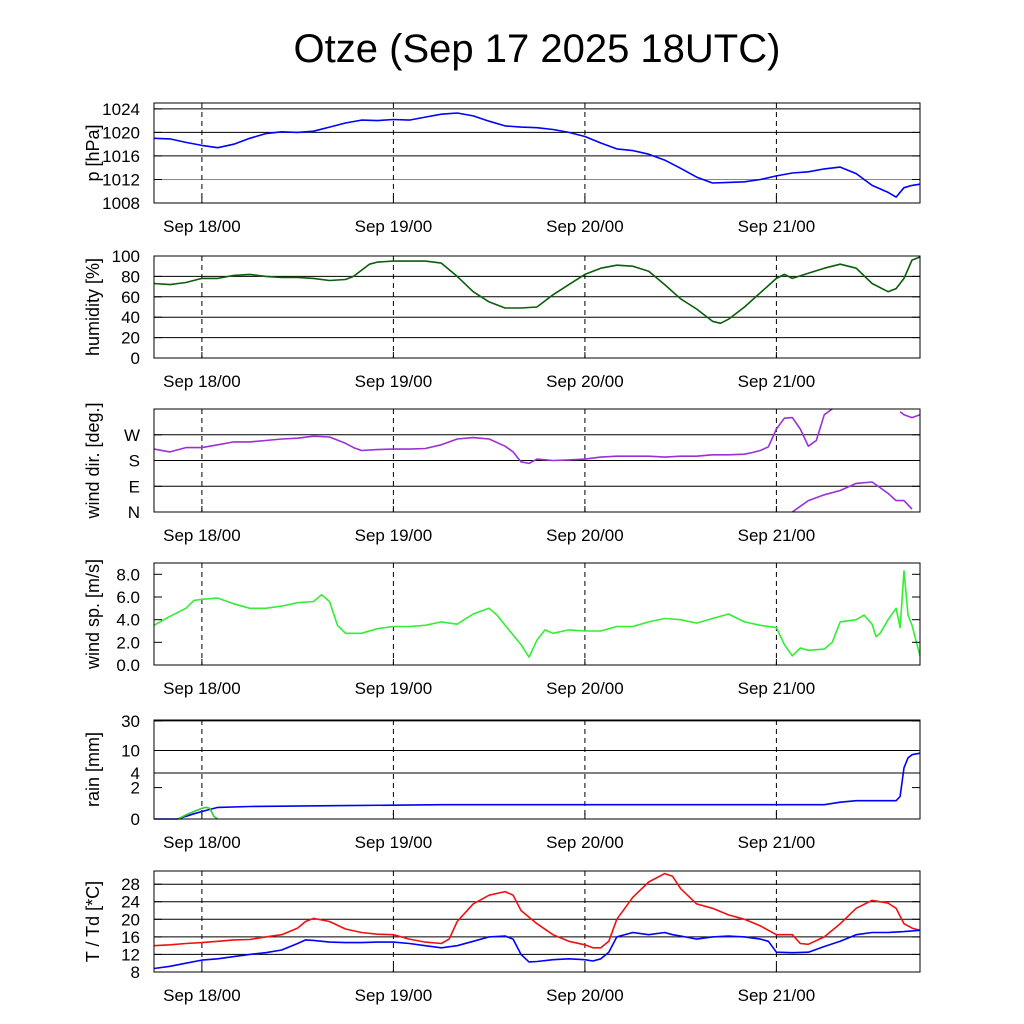 The width and height of the screenshot is (1024, 1024). I want to click on y-tick-label: 2, so click(135, 788).